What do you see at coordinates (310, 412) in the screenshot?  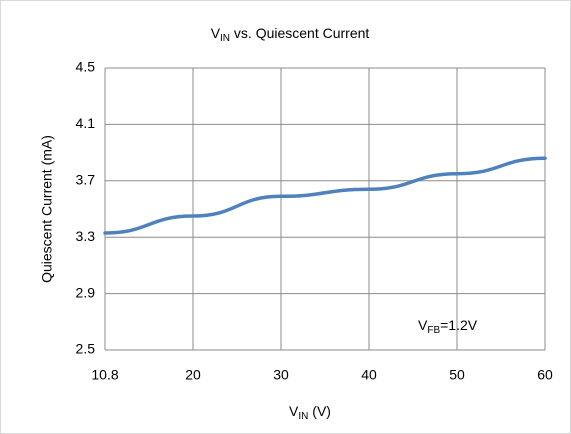 I see `x-axis-label: VIN (V)` at bounding box center [310, 412].